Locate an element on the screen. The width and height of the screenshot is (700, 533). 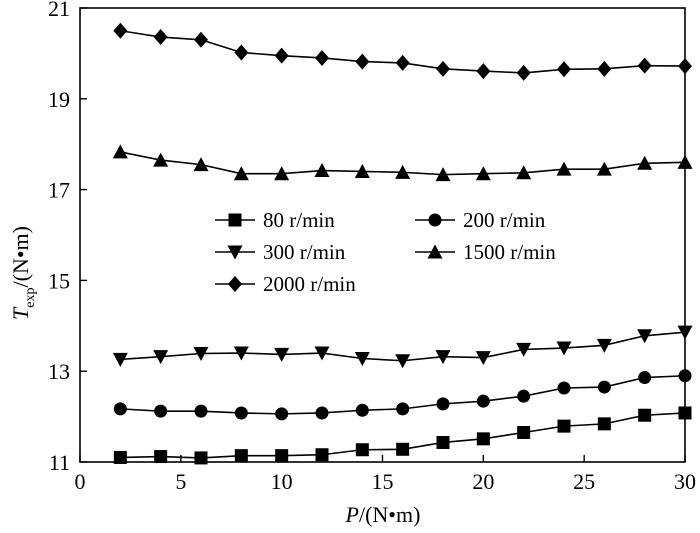
y-axis-sub: exp is located at coordinates (30, 298).